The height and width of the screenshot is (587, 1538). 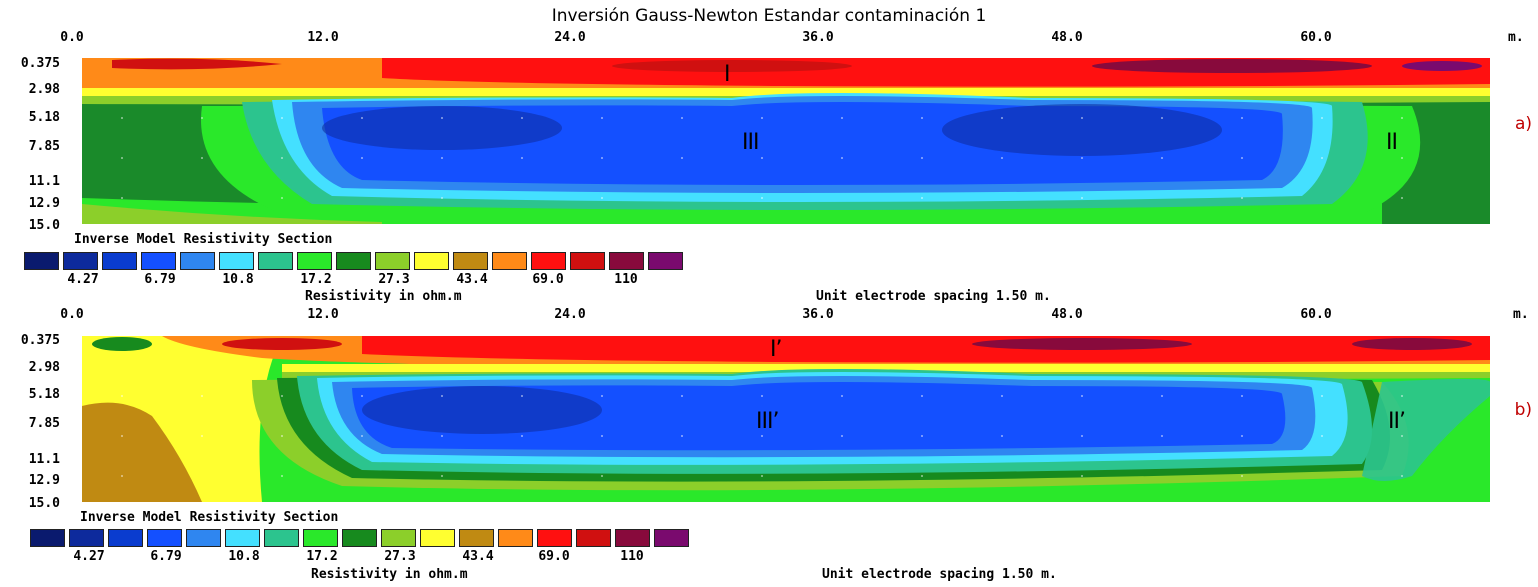 What do you see at coordinates (776, 349) in the screenshot?
I see `zone-label-i: I’` at bounding box center [776, 349].